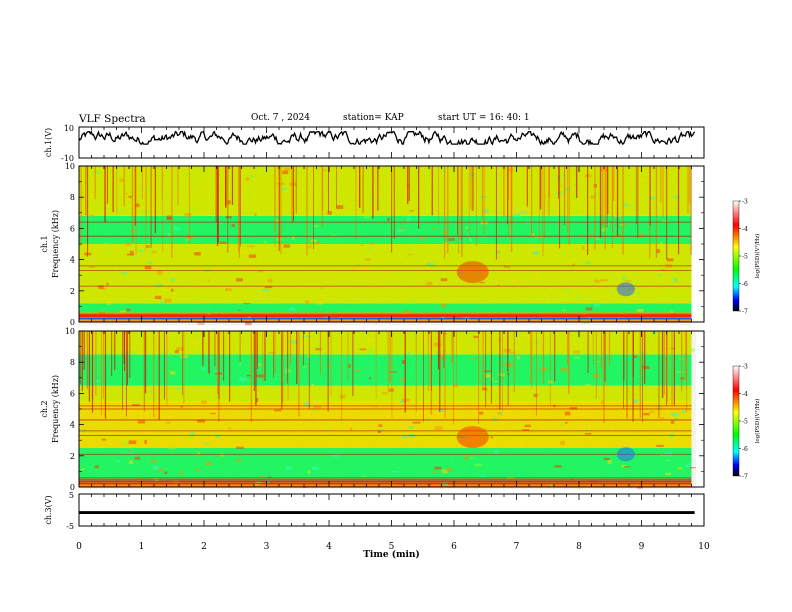  Describe the element at coordinates (625, 289) in the screenshot. I see `low-power-patch` at that location.